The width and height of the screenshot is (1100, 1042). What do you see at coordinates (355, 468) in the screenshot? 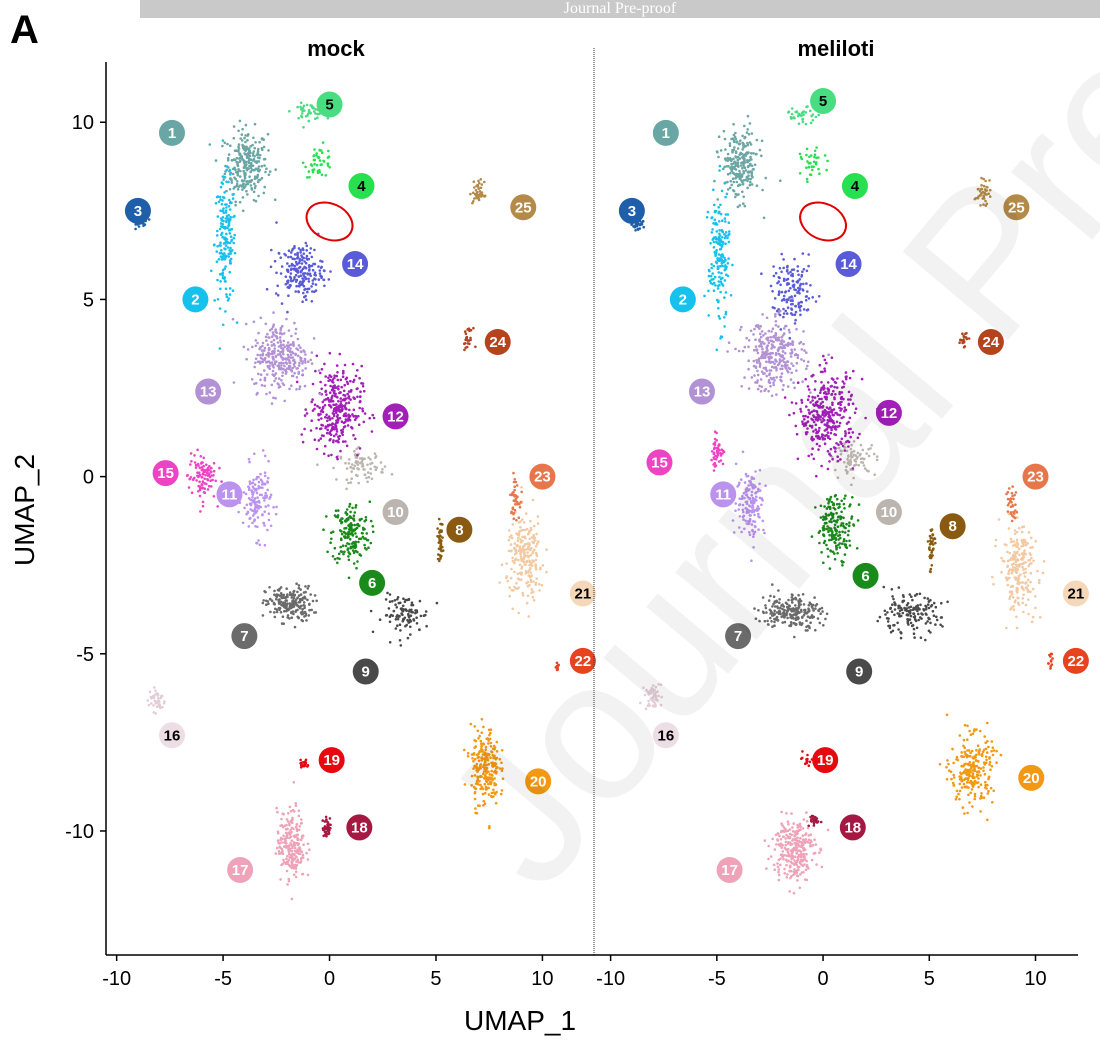
I see `cluster-10-points` at bounding box center [355, 468].